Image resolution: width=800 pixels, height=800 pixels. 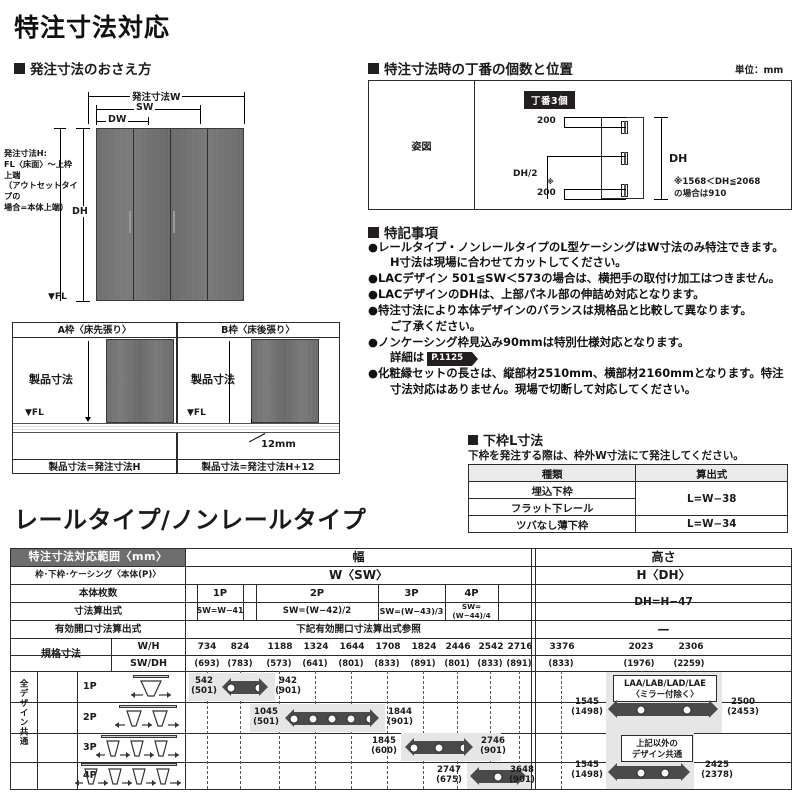 I want to click on spec-row-panel-2p: 2P, so click(x=90, y=718).